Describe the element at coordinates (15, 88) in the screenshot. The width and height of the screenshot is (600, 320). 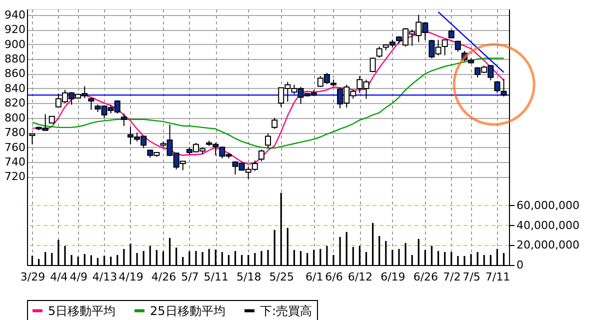
I see `y-tick-label: 840` at that location.